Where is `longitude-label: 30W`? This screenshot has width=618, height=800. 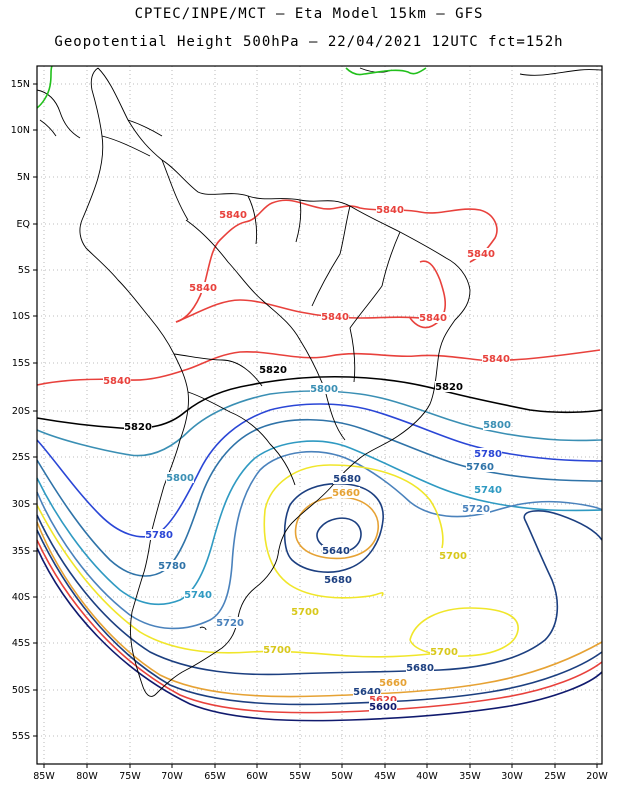 longitude-label: 30W is located at coordinates (512, 776).